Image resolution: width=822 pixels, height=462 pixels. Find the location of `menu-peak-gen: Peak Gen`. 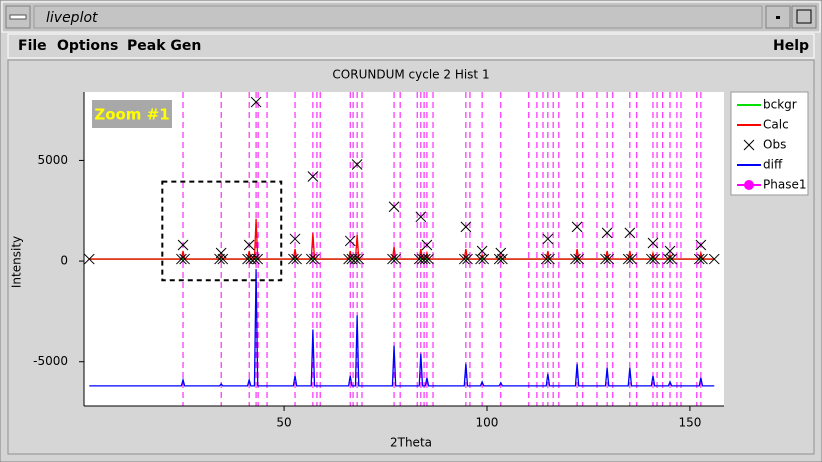

menu-peak-gen: Peak Gen is located at coordinates (164, 46).